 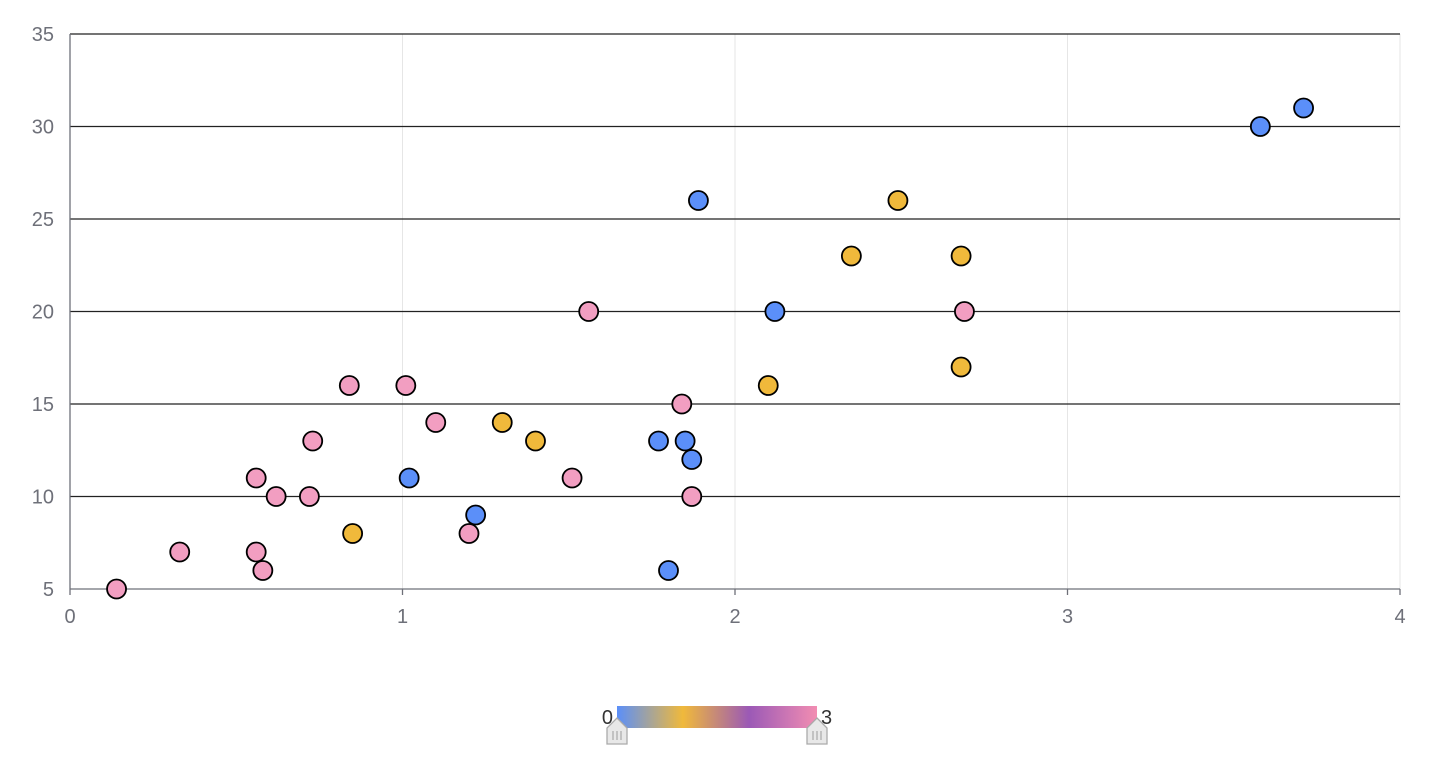 What do you see at coordinates (43, 405) in the screenshot?
I see `y-tick-label: 15` at bounding box center [43, 405].